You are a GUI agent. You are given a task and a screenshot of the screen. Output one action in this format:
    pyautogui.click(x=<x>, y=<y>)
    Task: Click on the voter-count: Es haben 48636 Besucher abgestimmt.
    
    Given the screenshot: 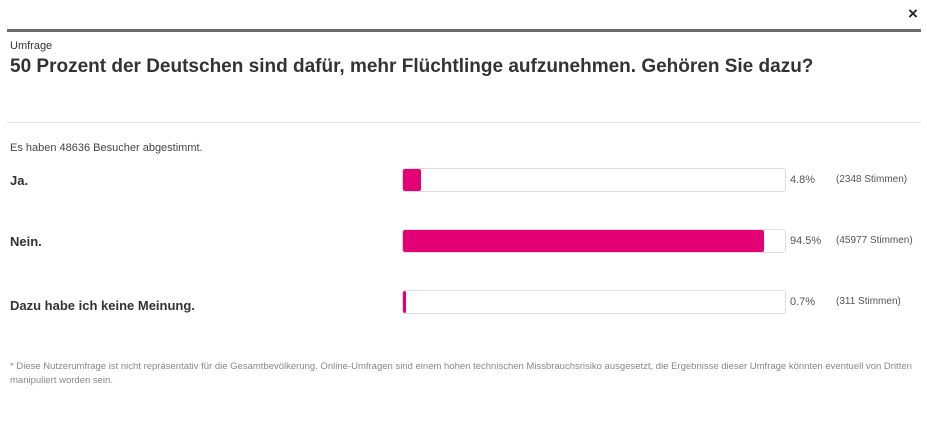 What is the action you would take?
    pyautogui.click(x=106, y=148)
    